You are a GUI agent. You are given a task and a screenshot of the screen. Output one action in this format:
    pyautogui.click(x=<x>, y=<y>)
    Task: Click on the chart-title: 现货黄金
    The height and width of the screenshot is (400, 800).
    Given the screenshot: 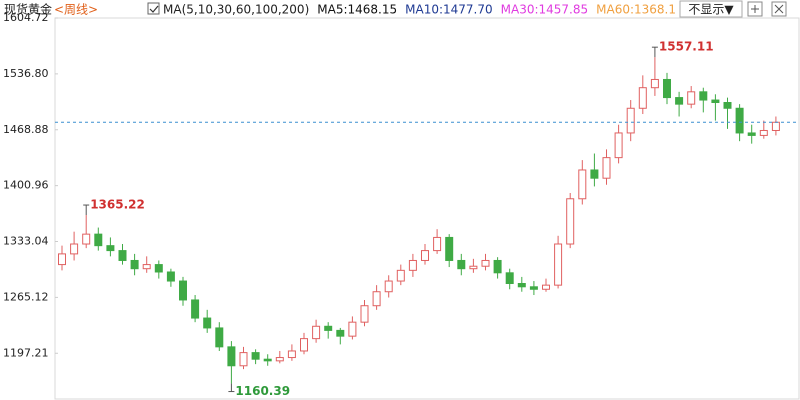 What is the action you would take?
    pyautogui.click(x=28, y=9)
    